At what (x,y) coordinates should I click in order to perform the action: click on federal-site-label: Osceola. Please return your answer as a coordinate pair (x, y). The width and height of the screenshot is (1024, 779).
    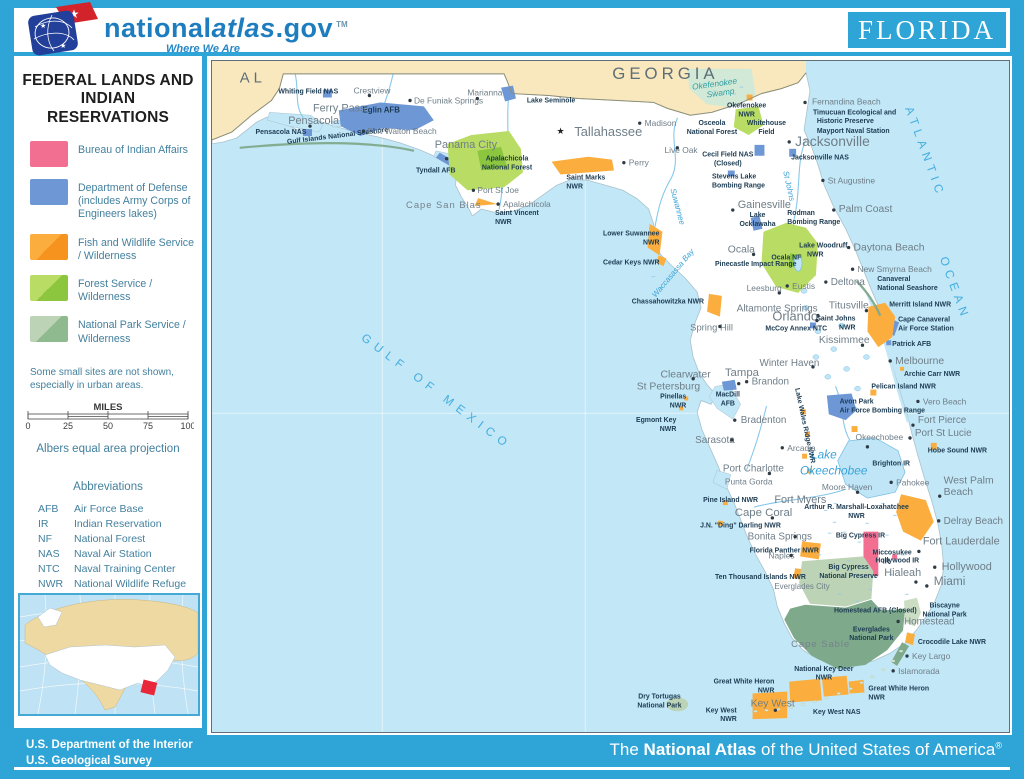
    Looking at the image, I should click on (712, 123).